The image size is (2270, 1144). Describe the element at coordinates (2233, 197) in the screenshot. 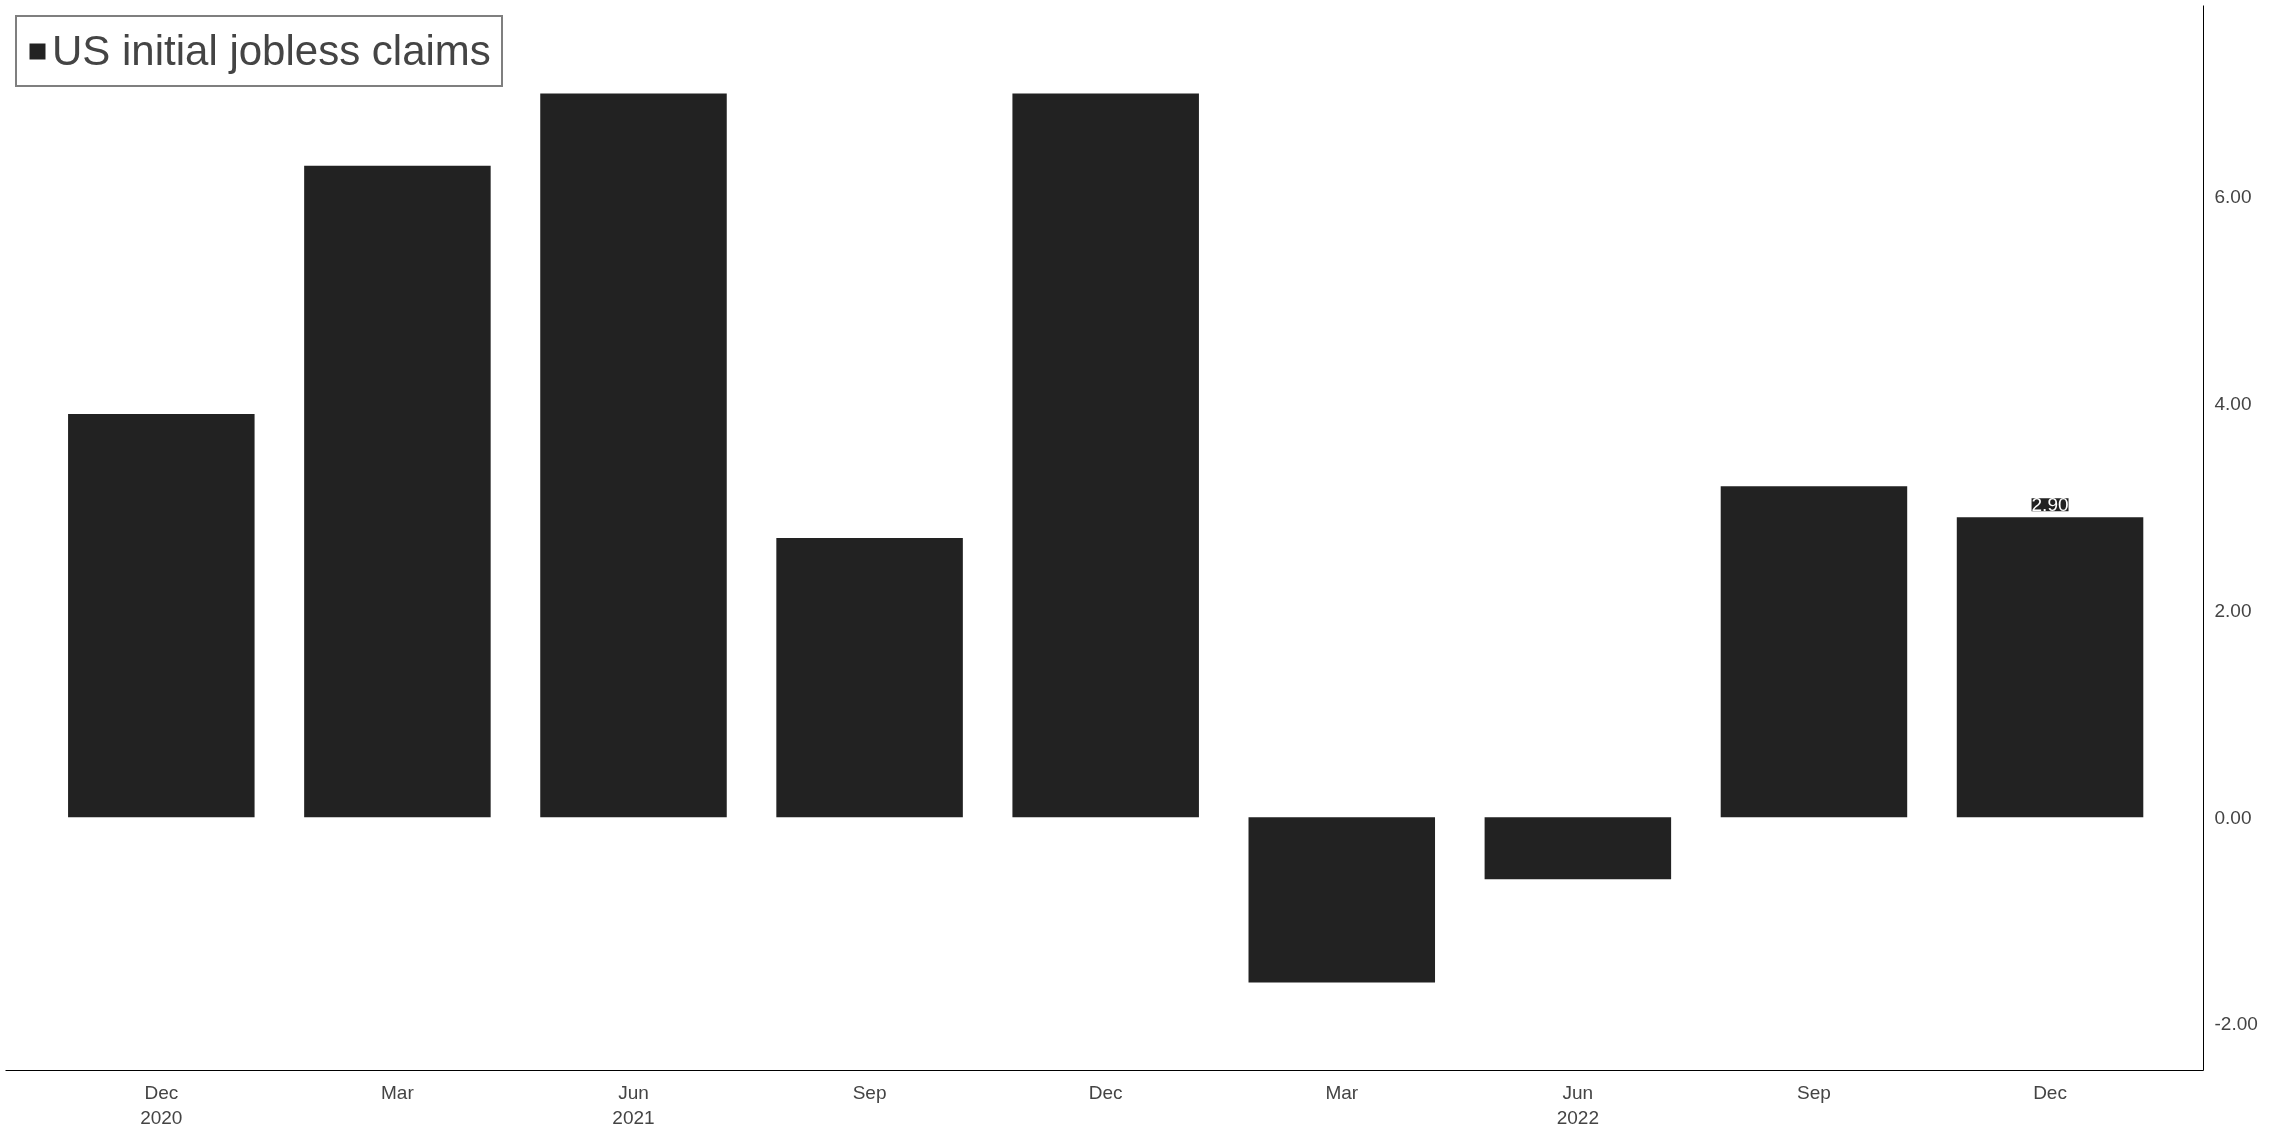

I see `y-tick-label: 6.00` at that location.